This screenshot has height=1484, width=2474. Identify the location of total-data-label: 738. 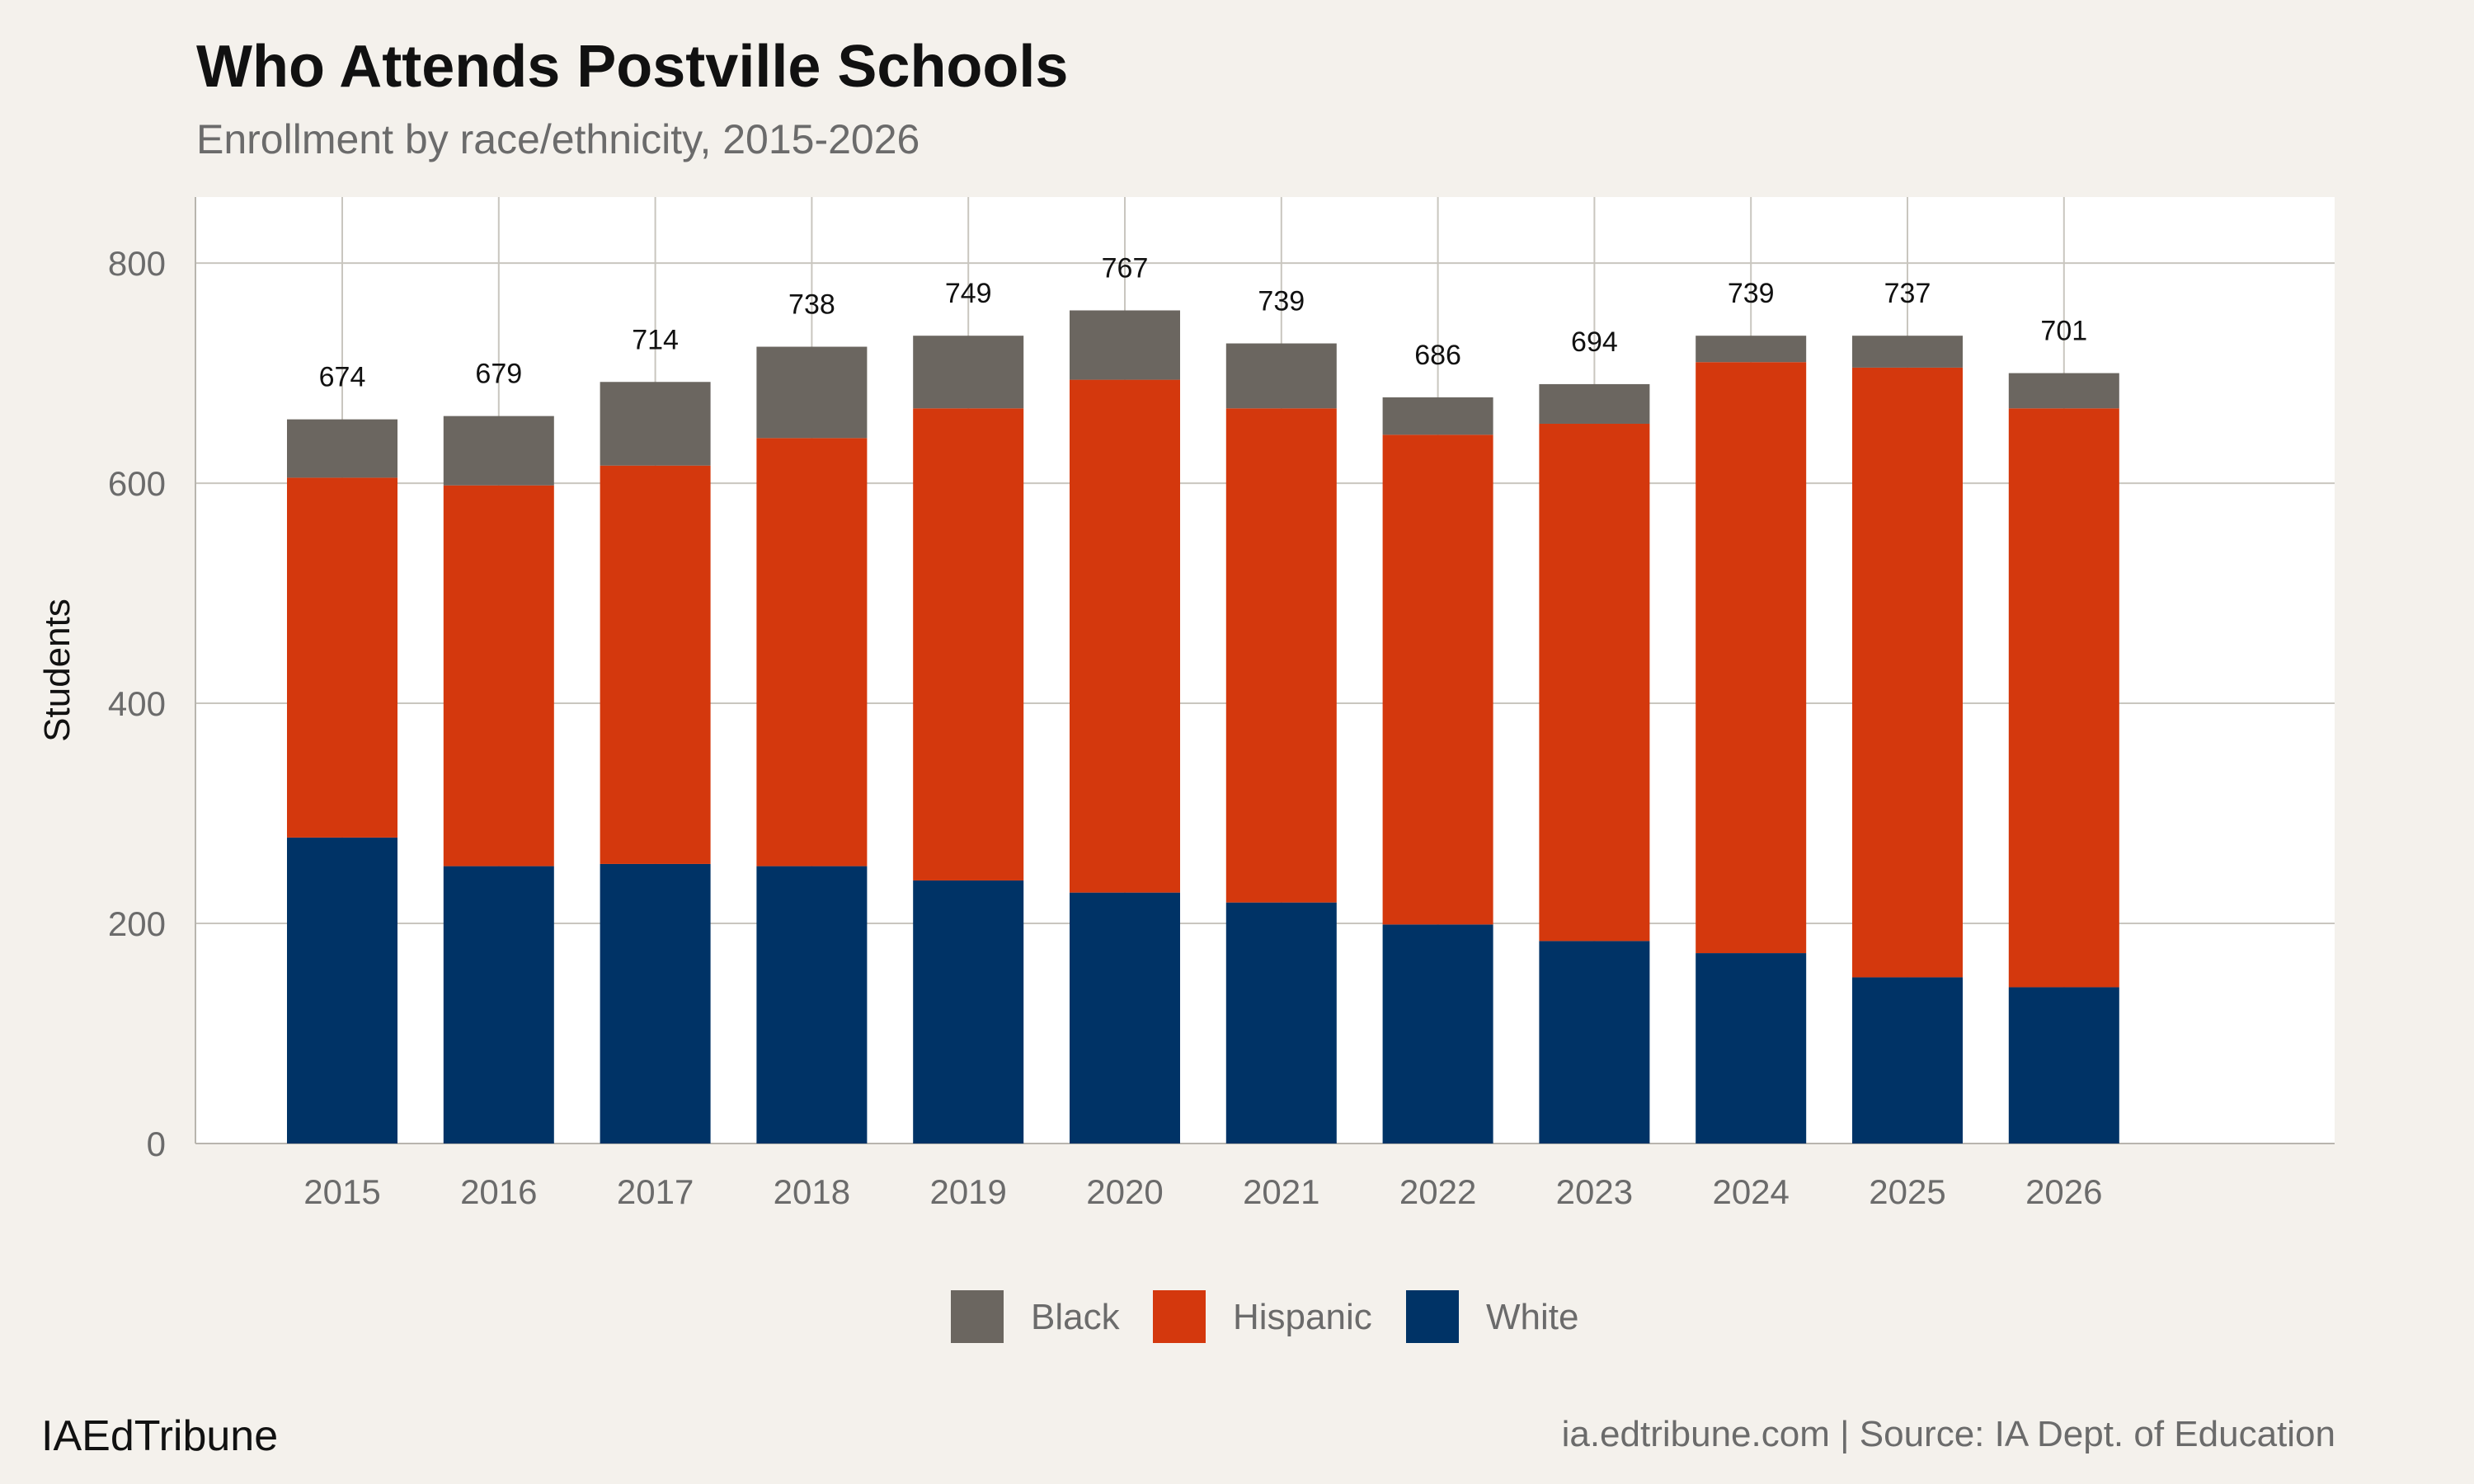
(811, 305).